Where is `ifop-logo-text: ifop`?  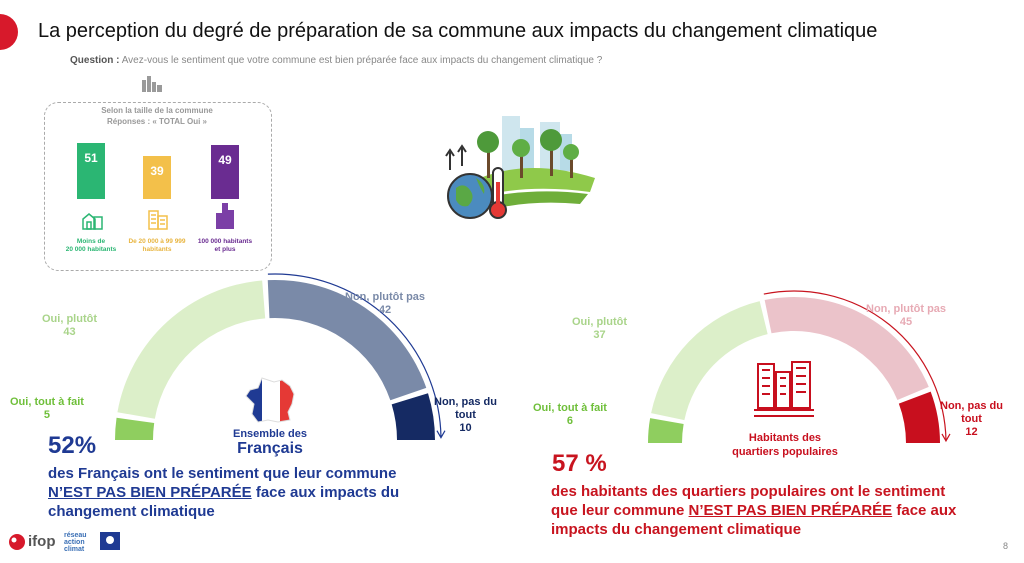 ifop-logo-text: ifop is located at coordinates (42, 541).